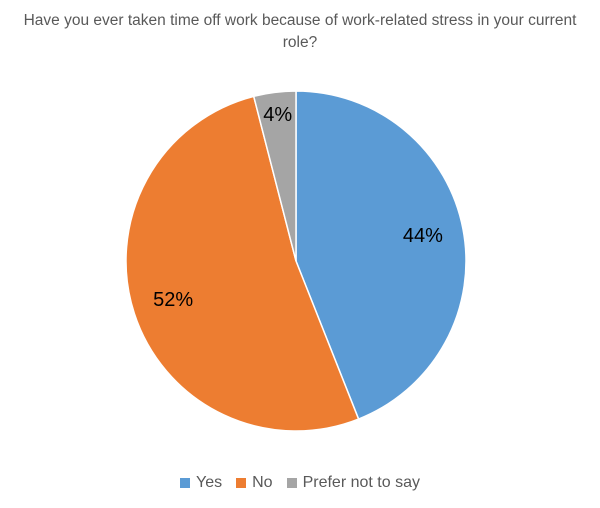  I want to click on legend: Yes No Prefer not to say, so click(300, 483).